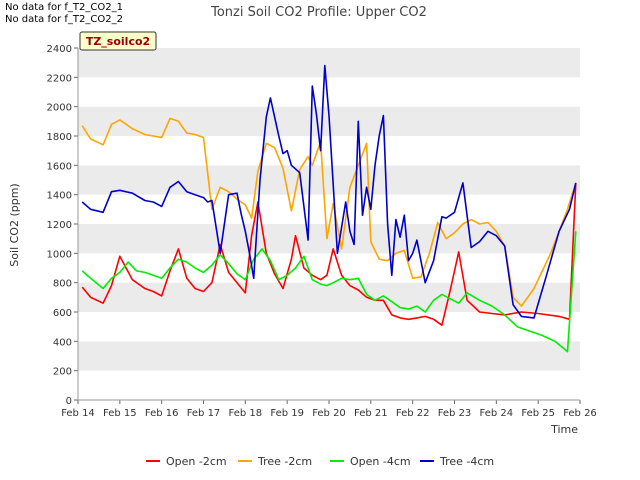  I want to click on x-tick-label: Feb 23, so click(455, 413).